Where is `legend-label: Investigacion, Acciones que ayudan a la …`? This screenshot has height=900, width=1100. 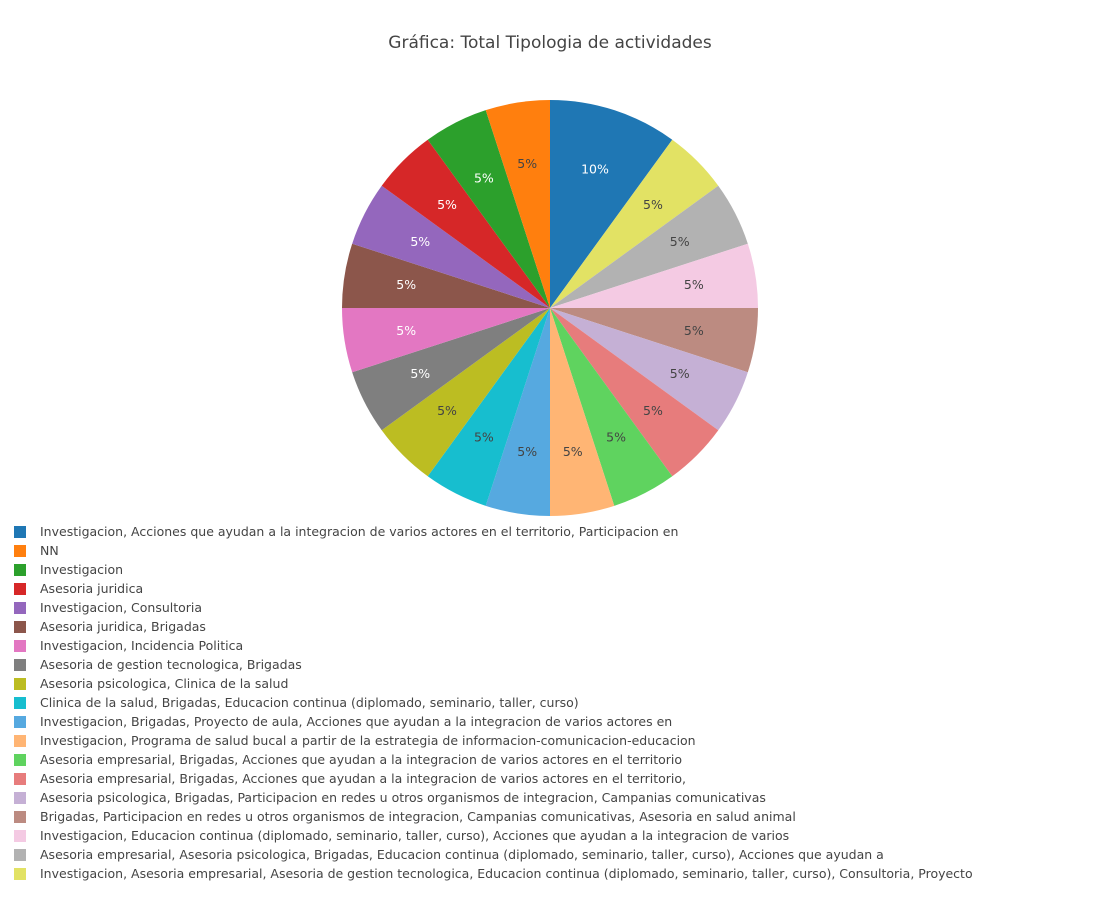
legend-label: Investigacion, Acciones que ayudan a la … is located at coordinates (359, 531).